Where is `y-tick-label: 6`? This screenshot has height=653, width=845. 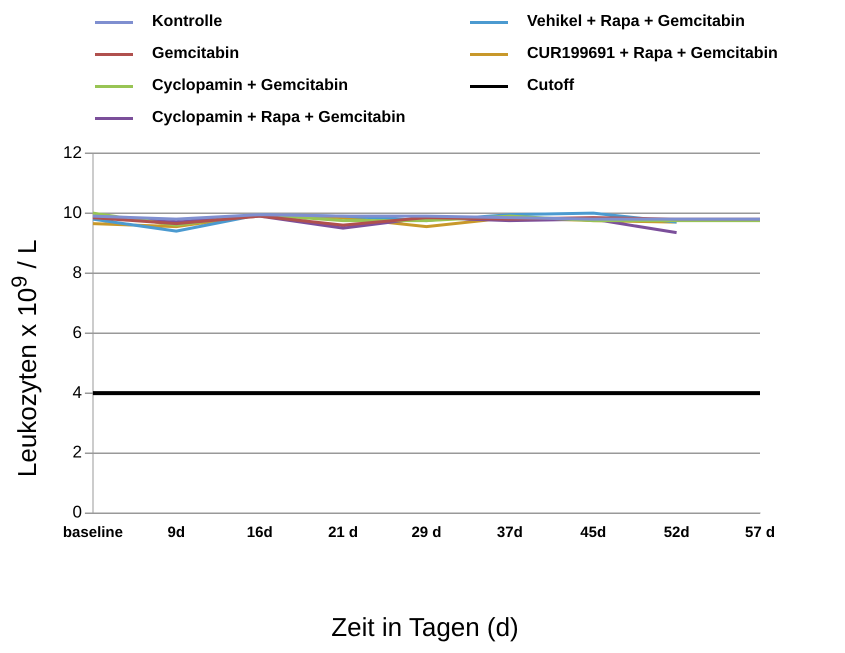 y-tick-label: 6 is located at coordinates (77, 332).